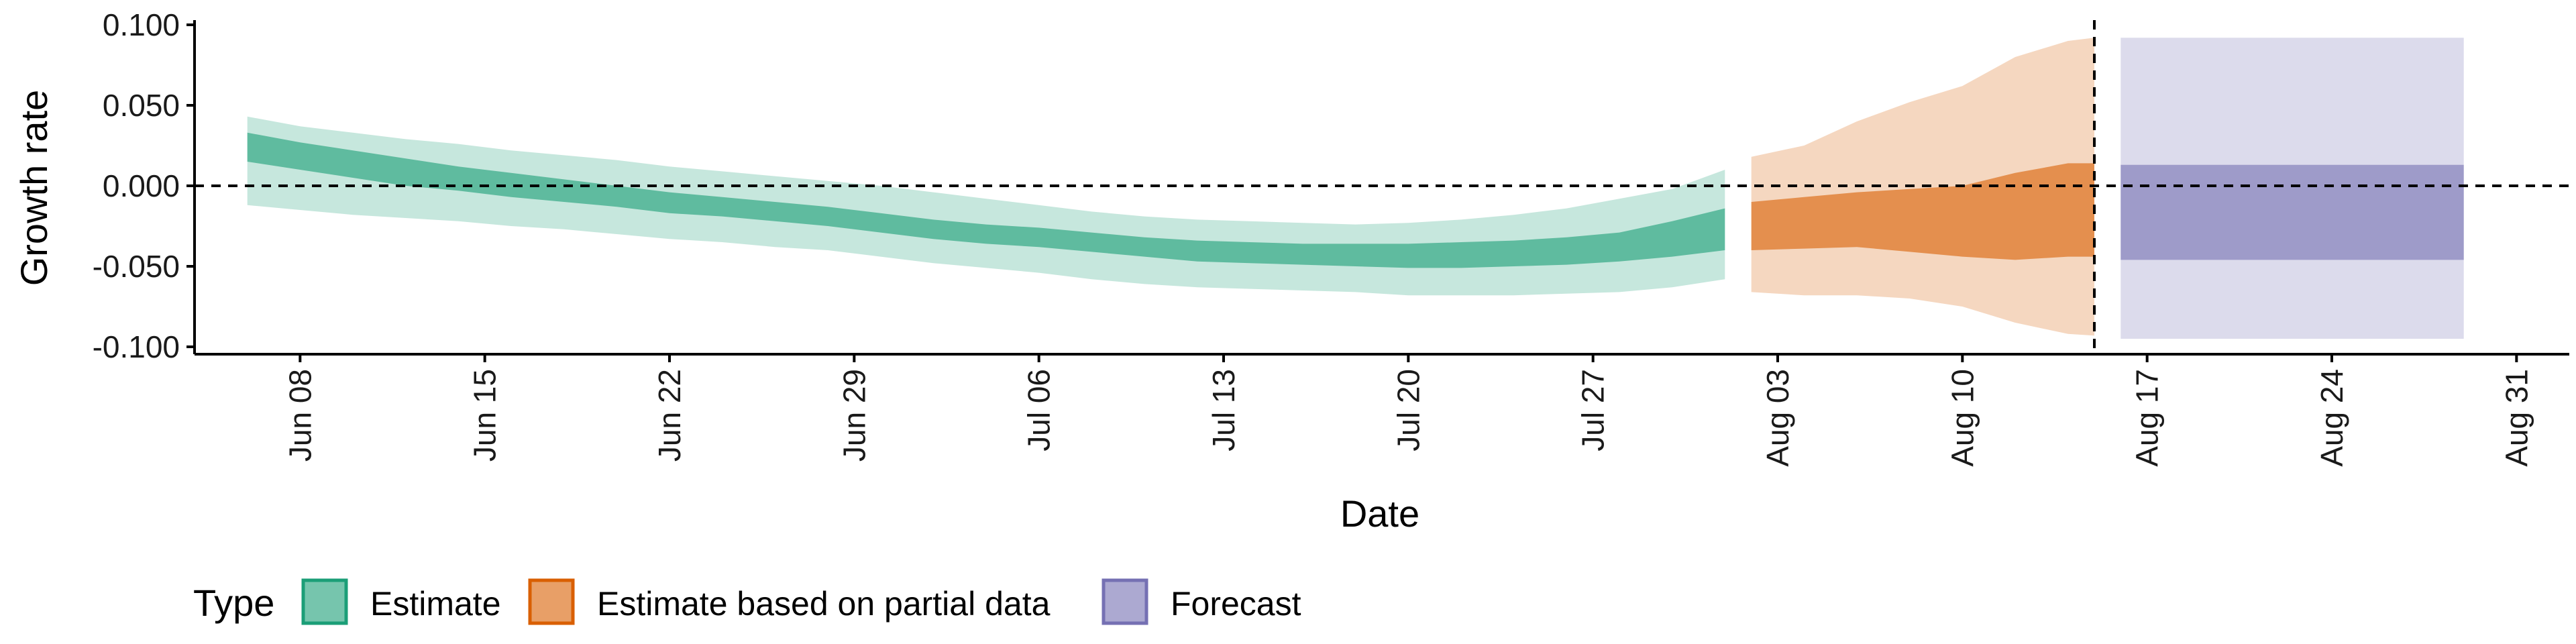 Image resolution: width=2576 pixels, height=644 pixels. I want to click on legend-key-forecast, so click(1125, 601).